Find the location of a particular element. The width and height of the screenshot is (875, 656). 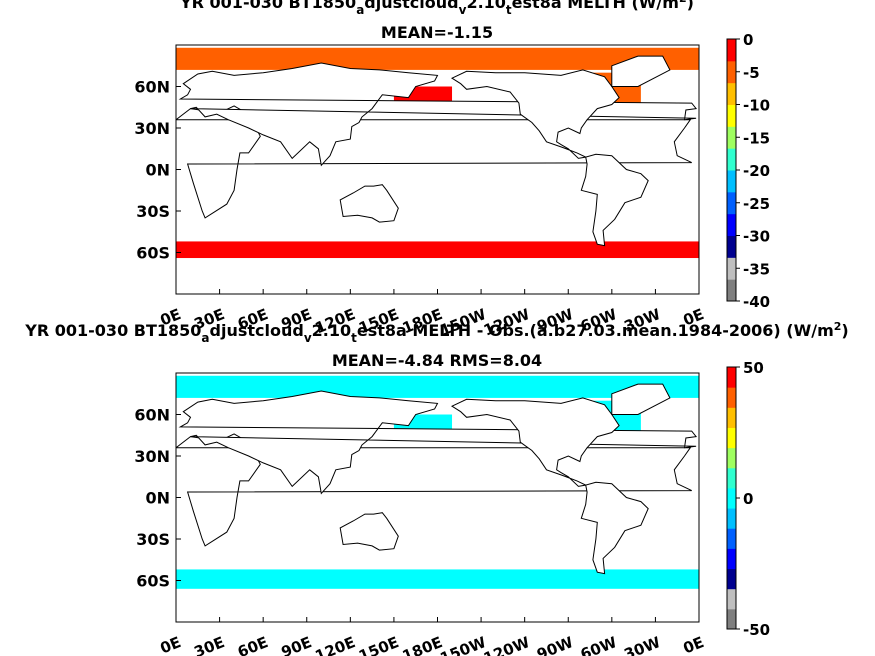

x-tick-label: 60W is located at coordinates (599, 644).